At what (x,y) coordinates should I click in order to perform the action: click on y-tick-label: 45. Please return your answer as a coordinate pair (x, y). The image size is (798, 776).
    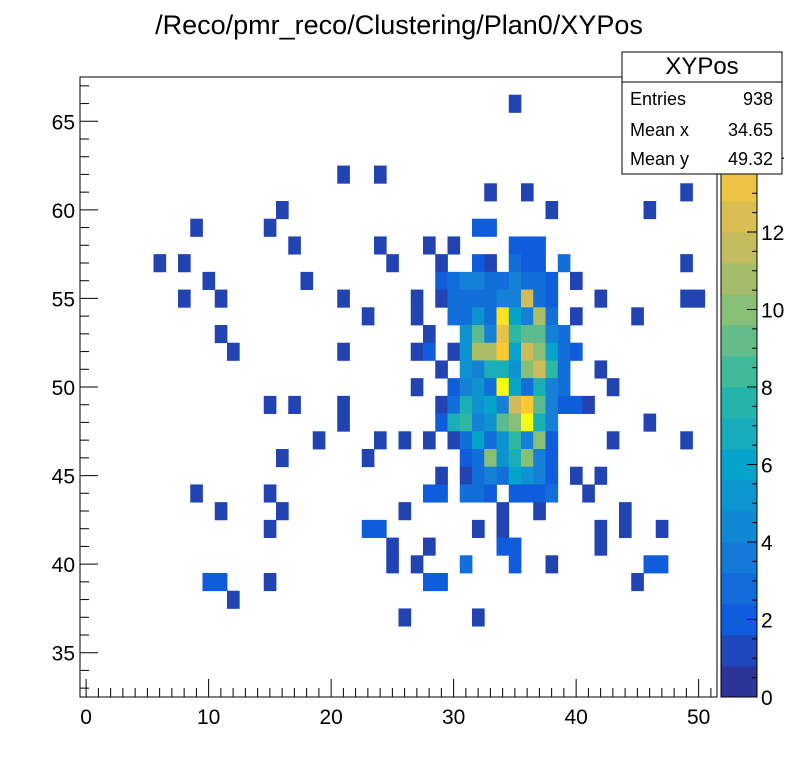
    Looking at the image, I should click on (63, 477).